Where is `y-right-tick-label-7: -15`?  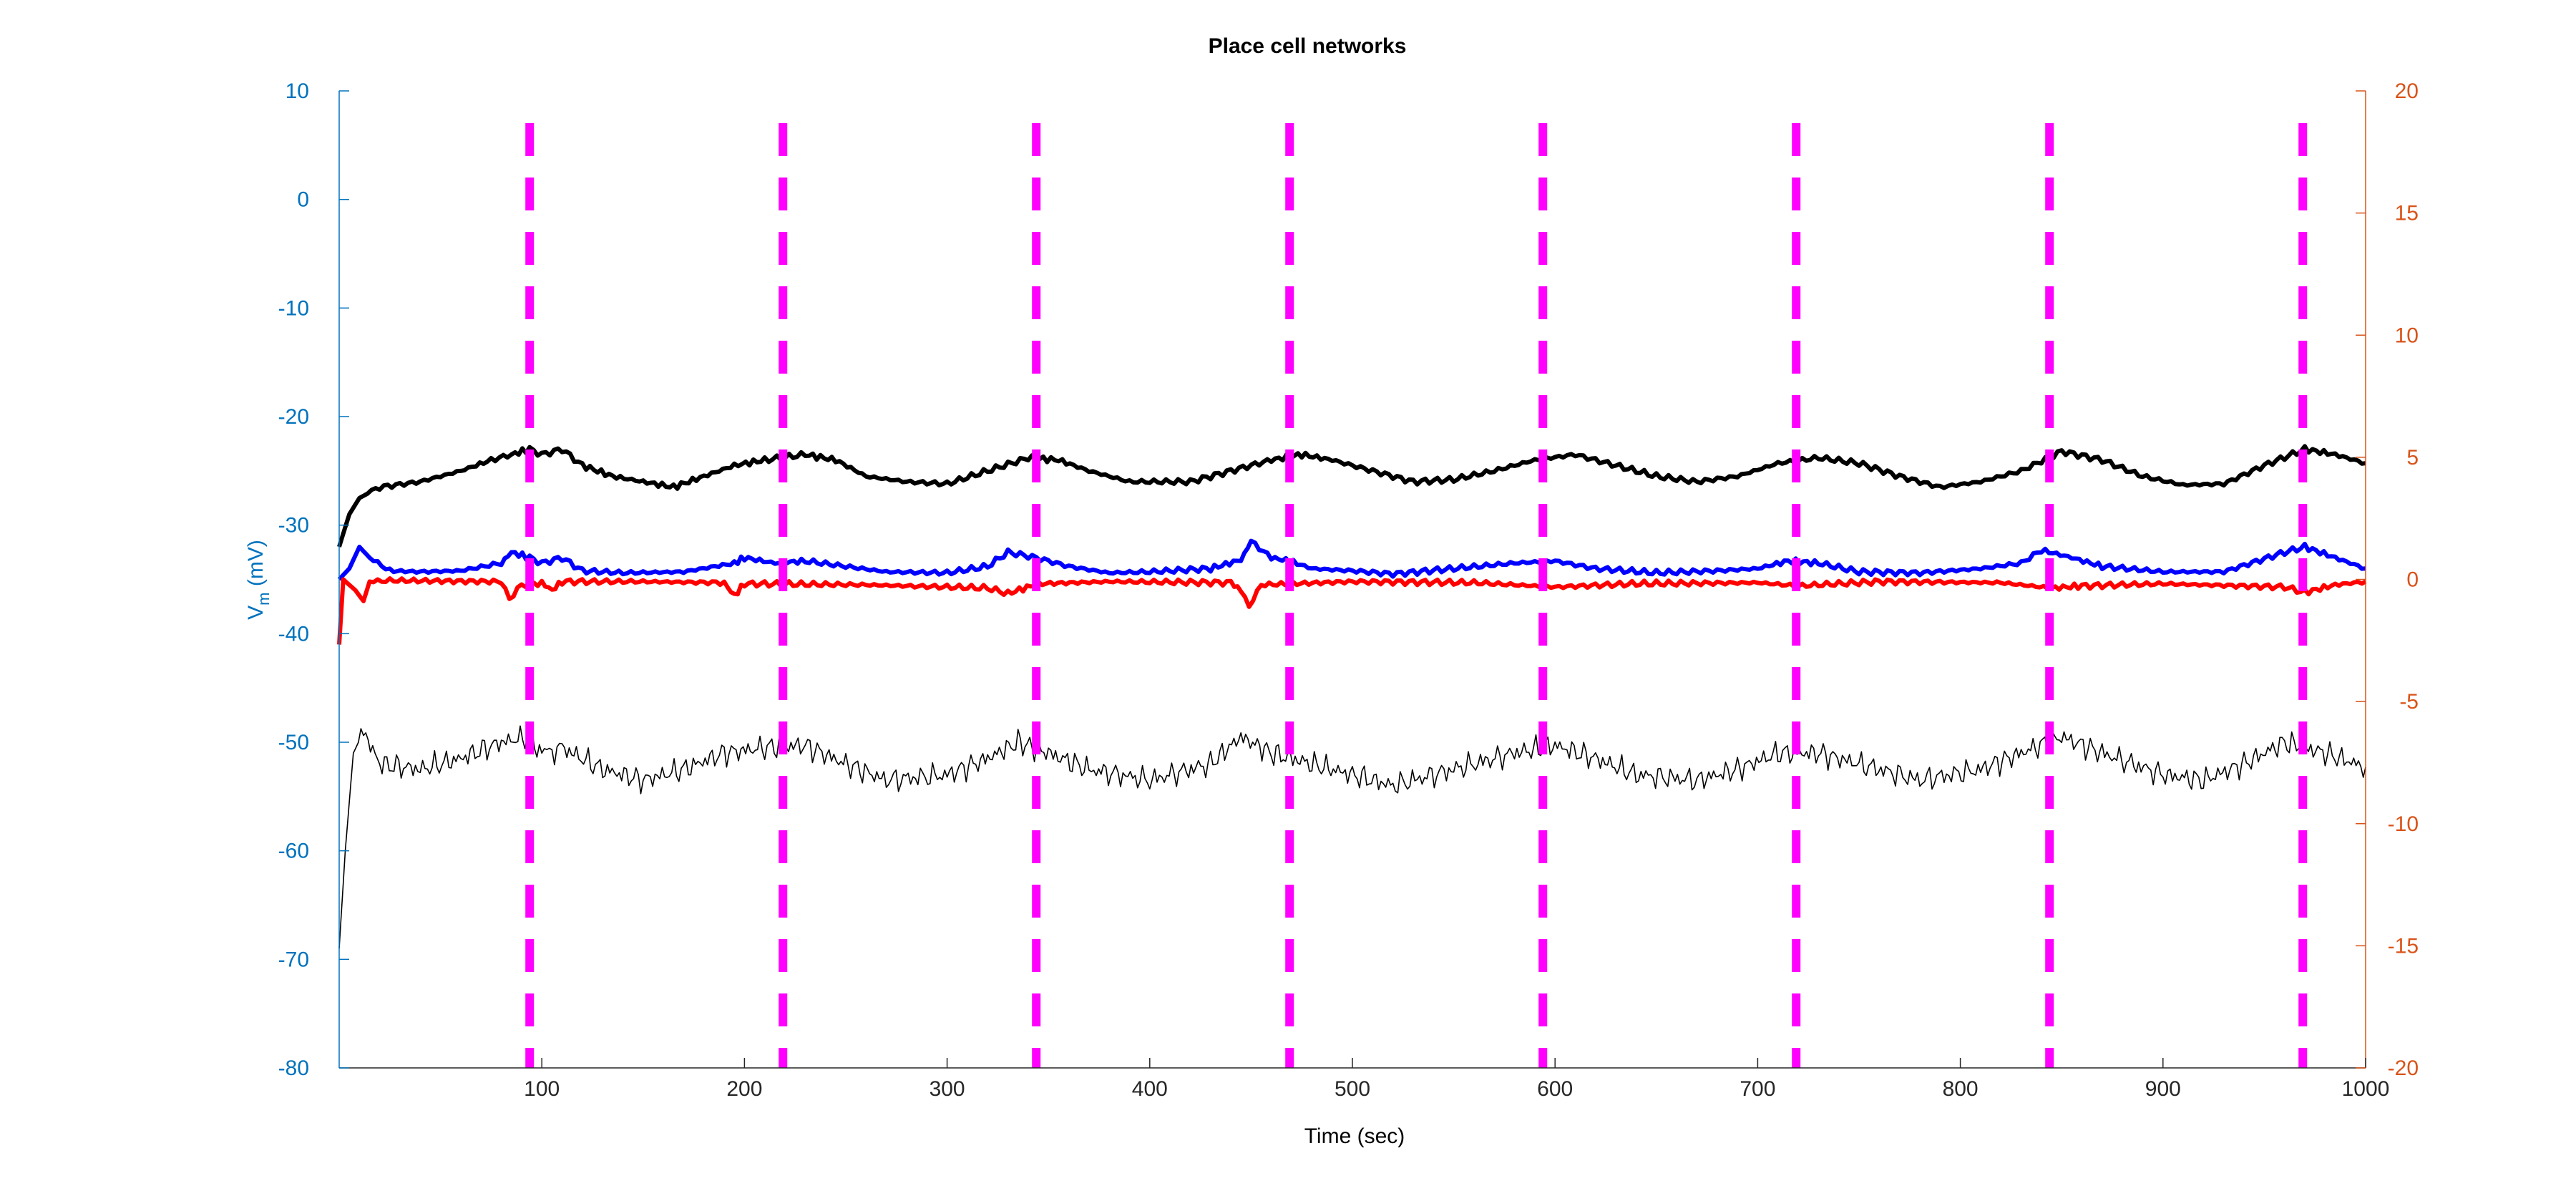 y-right-tick-label-7: -15 is located at coordinates (2403, 946).